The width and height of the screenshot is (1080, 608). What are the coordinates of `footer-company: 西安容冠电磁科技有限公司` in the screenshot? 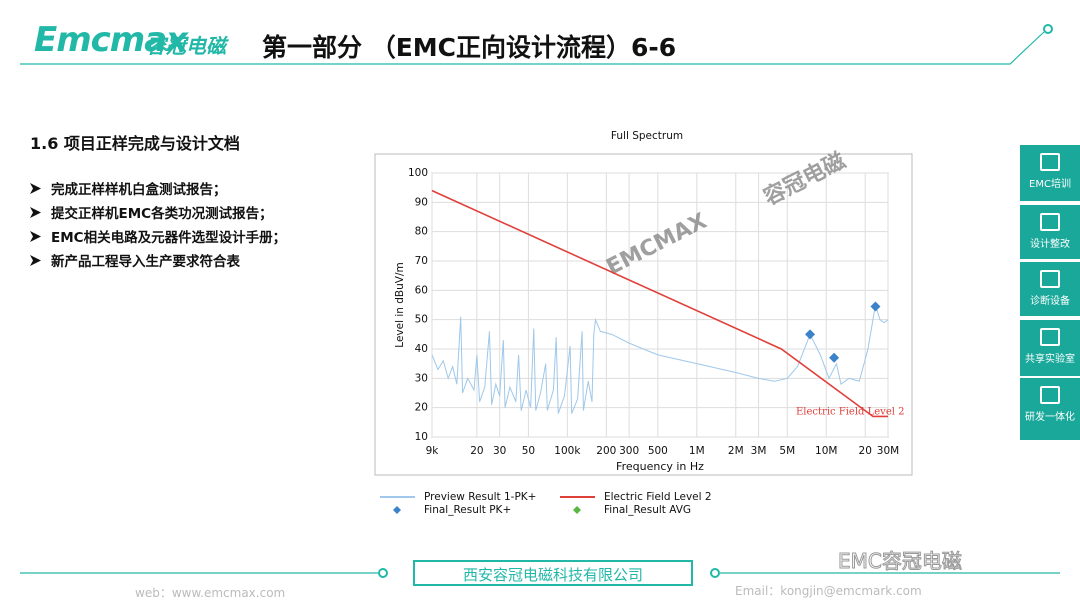 It's located at (553, 573).